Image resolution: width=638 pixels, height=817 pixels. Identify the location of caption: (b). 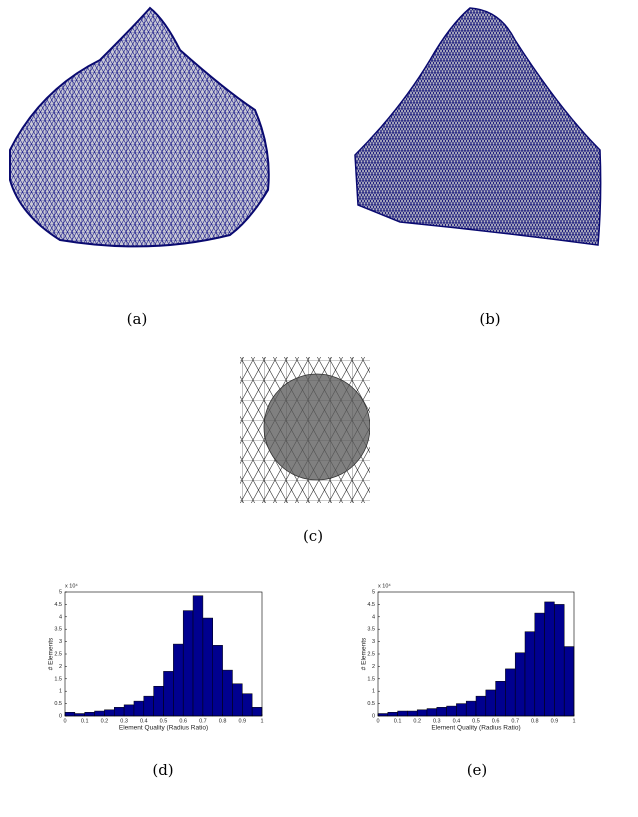
(489, 319).